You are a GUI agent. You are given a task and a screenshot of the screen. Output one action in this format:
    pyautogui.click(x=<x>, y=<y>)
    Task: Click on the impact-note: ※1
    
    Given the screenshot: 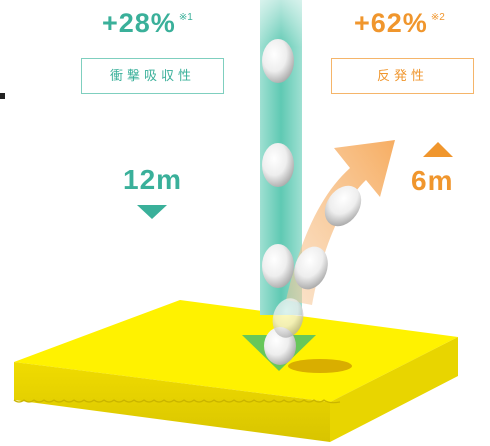 What is the action you would take?
    pyautogui.click(x=185, y=17)
    